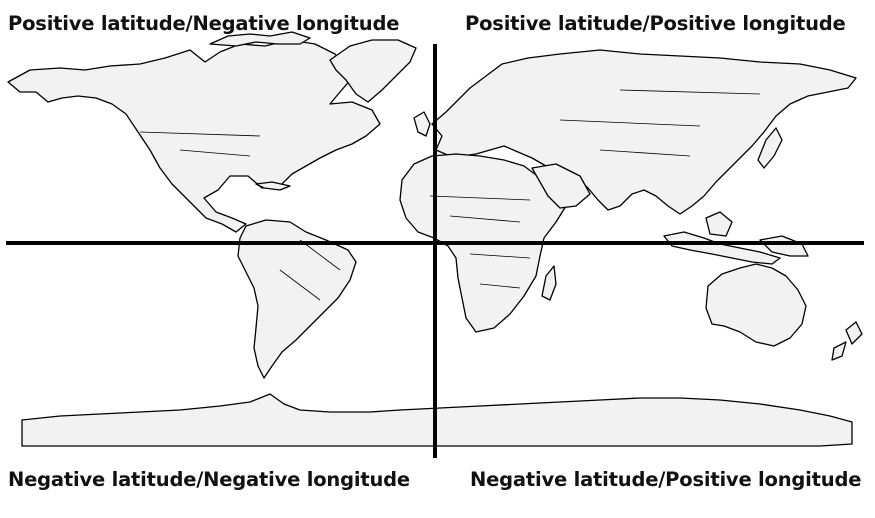 This screenshot has height=518, width=875. I want to click on japan, so click(770, 148).